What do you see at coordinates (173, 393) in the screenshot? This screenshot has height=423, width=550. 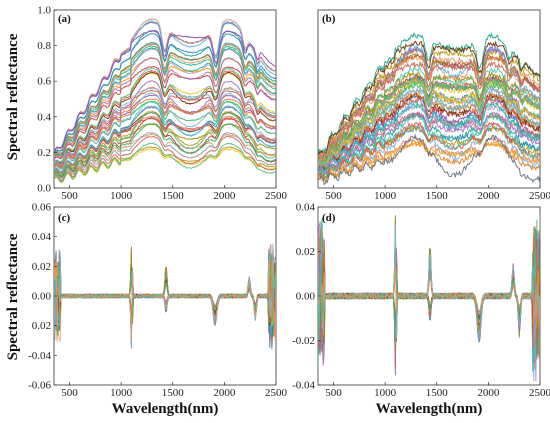 I see `panel-c-x-tick-label: 1500` at bounding box center [173, 393].